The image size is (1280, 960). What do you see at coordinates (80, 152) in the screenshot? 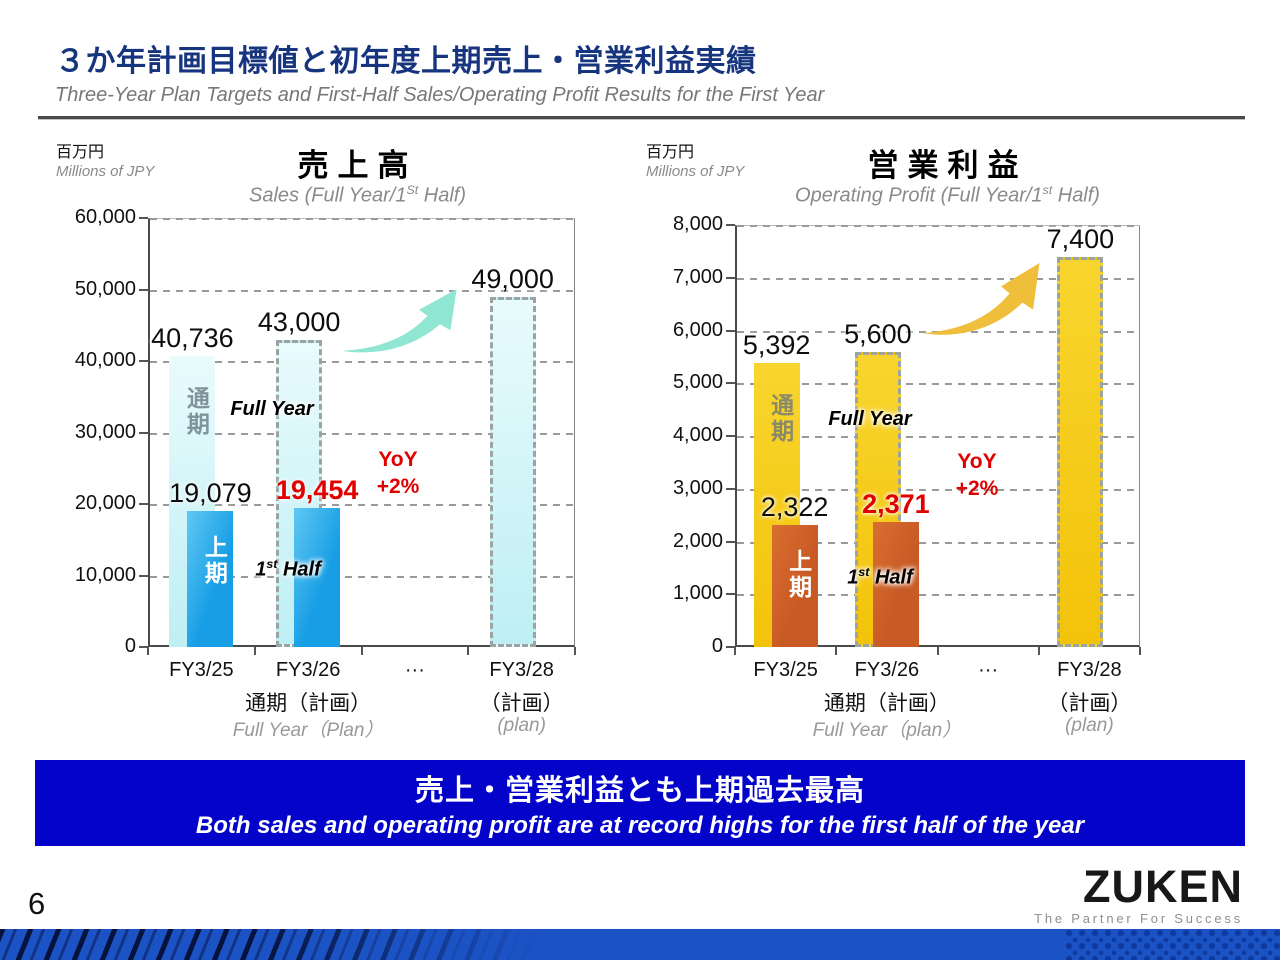
I see `unit-jp: 百万円` at bounding box center [80, 152].